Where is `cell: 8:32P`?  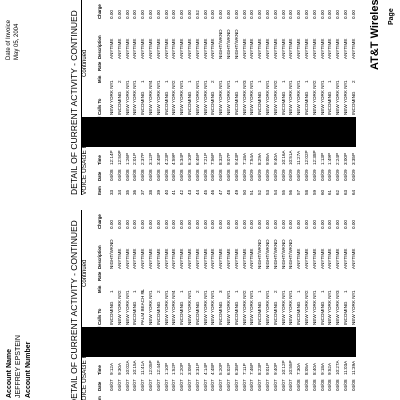
cell: 8:32P is located at coordinates (221, 158).